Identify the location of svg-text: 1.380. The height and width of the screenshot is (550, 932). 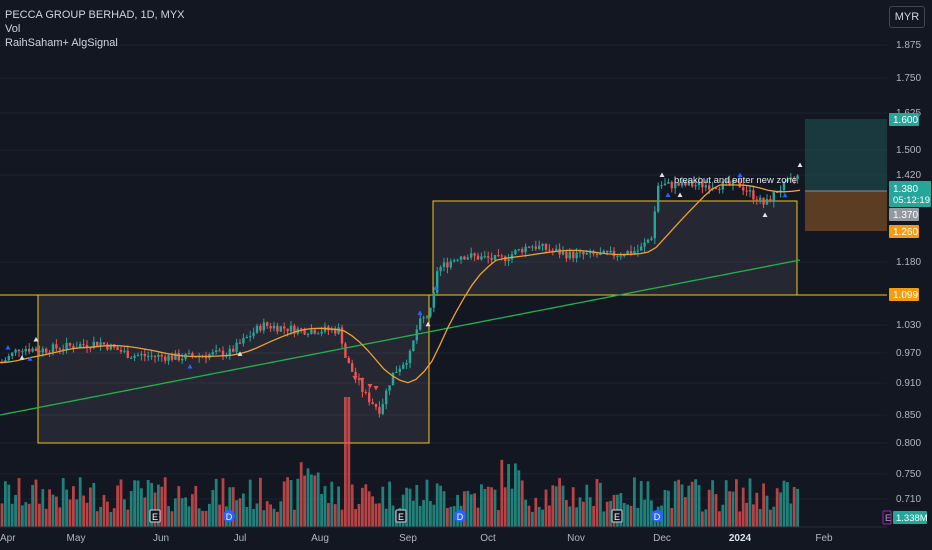
(905, 189).